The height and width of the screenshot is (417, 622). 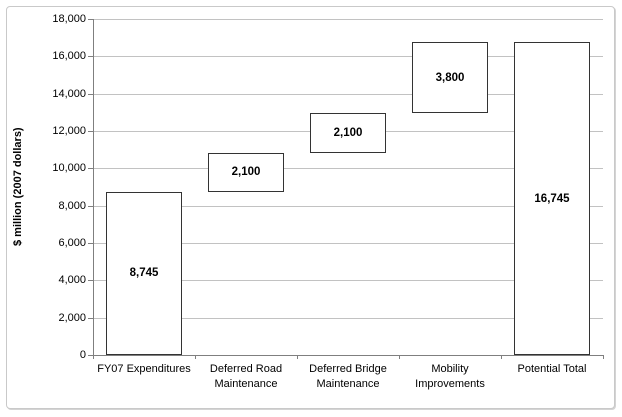 What do you see at coordinates (93, 187) in the screenshot?
I see `y-axis-line` at bounding box center [93, 187].